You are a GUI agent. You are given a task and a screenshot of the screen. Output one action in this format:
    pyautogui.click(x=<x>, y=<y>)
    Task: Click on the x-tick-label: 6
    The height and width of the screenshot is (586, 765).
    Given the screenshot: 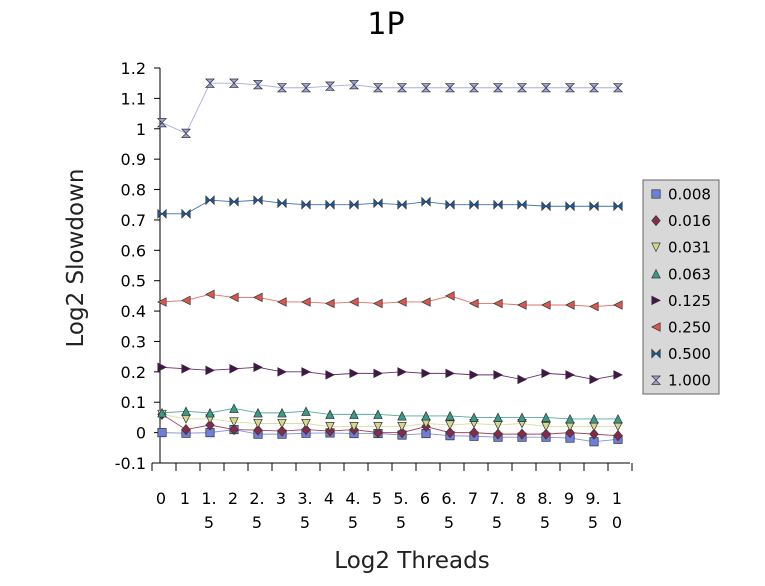 What is the action you would take?
    pyautogui.click(x=425, y=498)
    